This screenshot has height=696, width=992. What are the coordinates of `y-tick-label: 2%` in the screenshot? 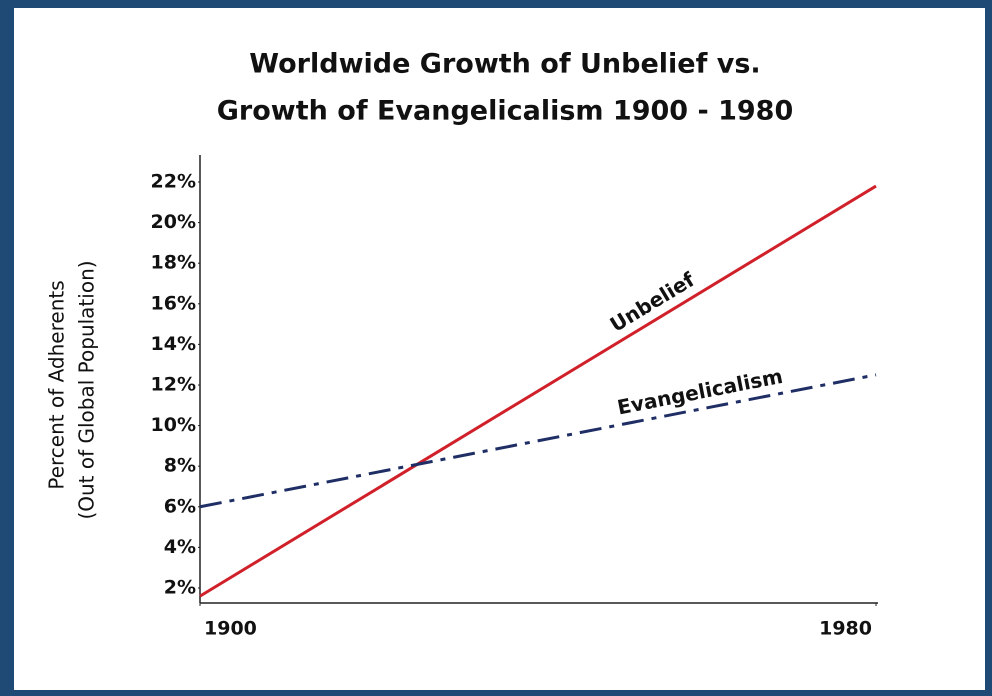 It's located at (180, 587).